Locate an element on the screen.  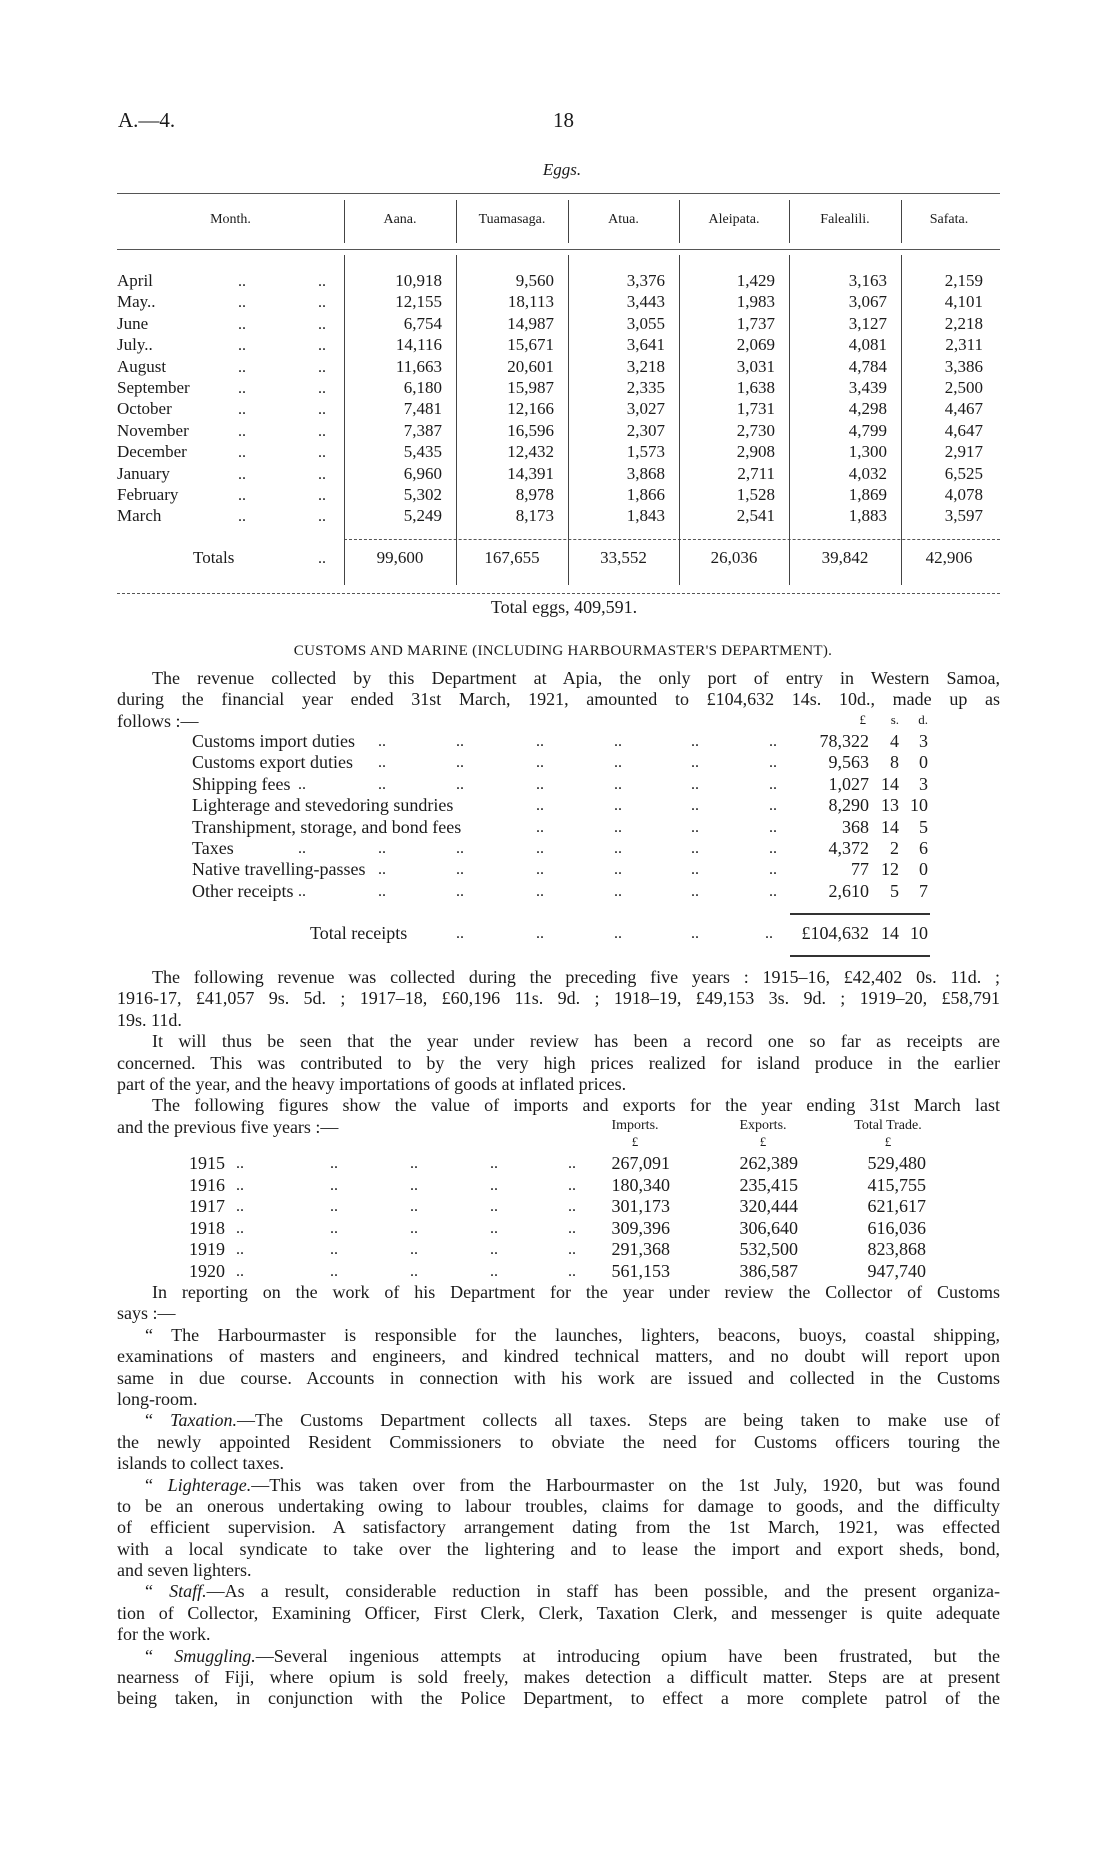
trade-total: 621,617 is located at coordinates (897, 1206).